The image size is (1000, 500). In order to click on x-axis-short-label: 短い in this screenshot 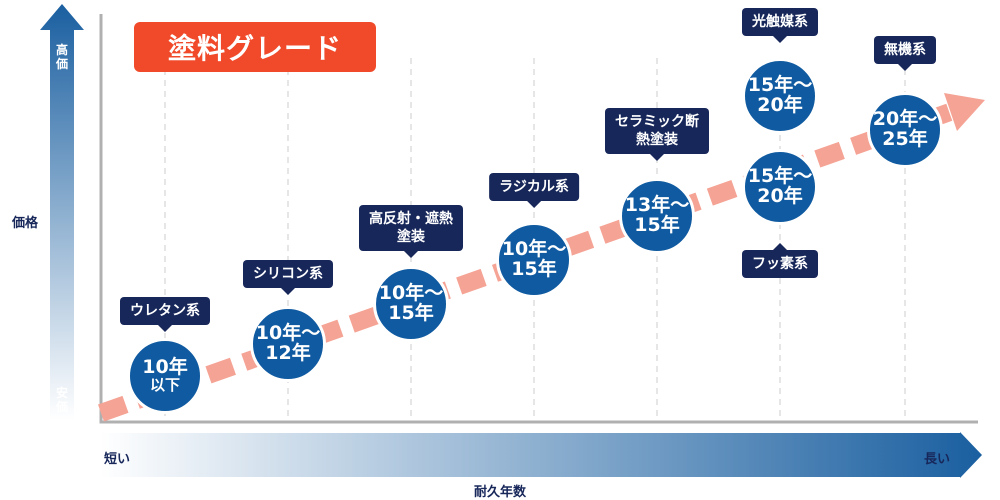, I will do `click(117, 459)`.